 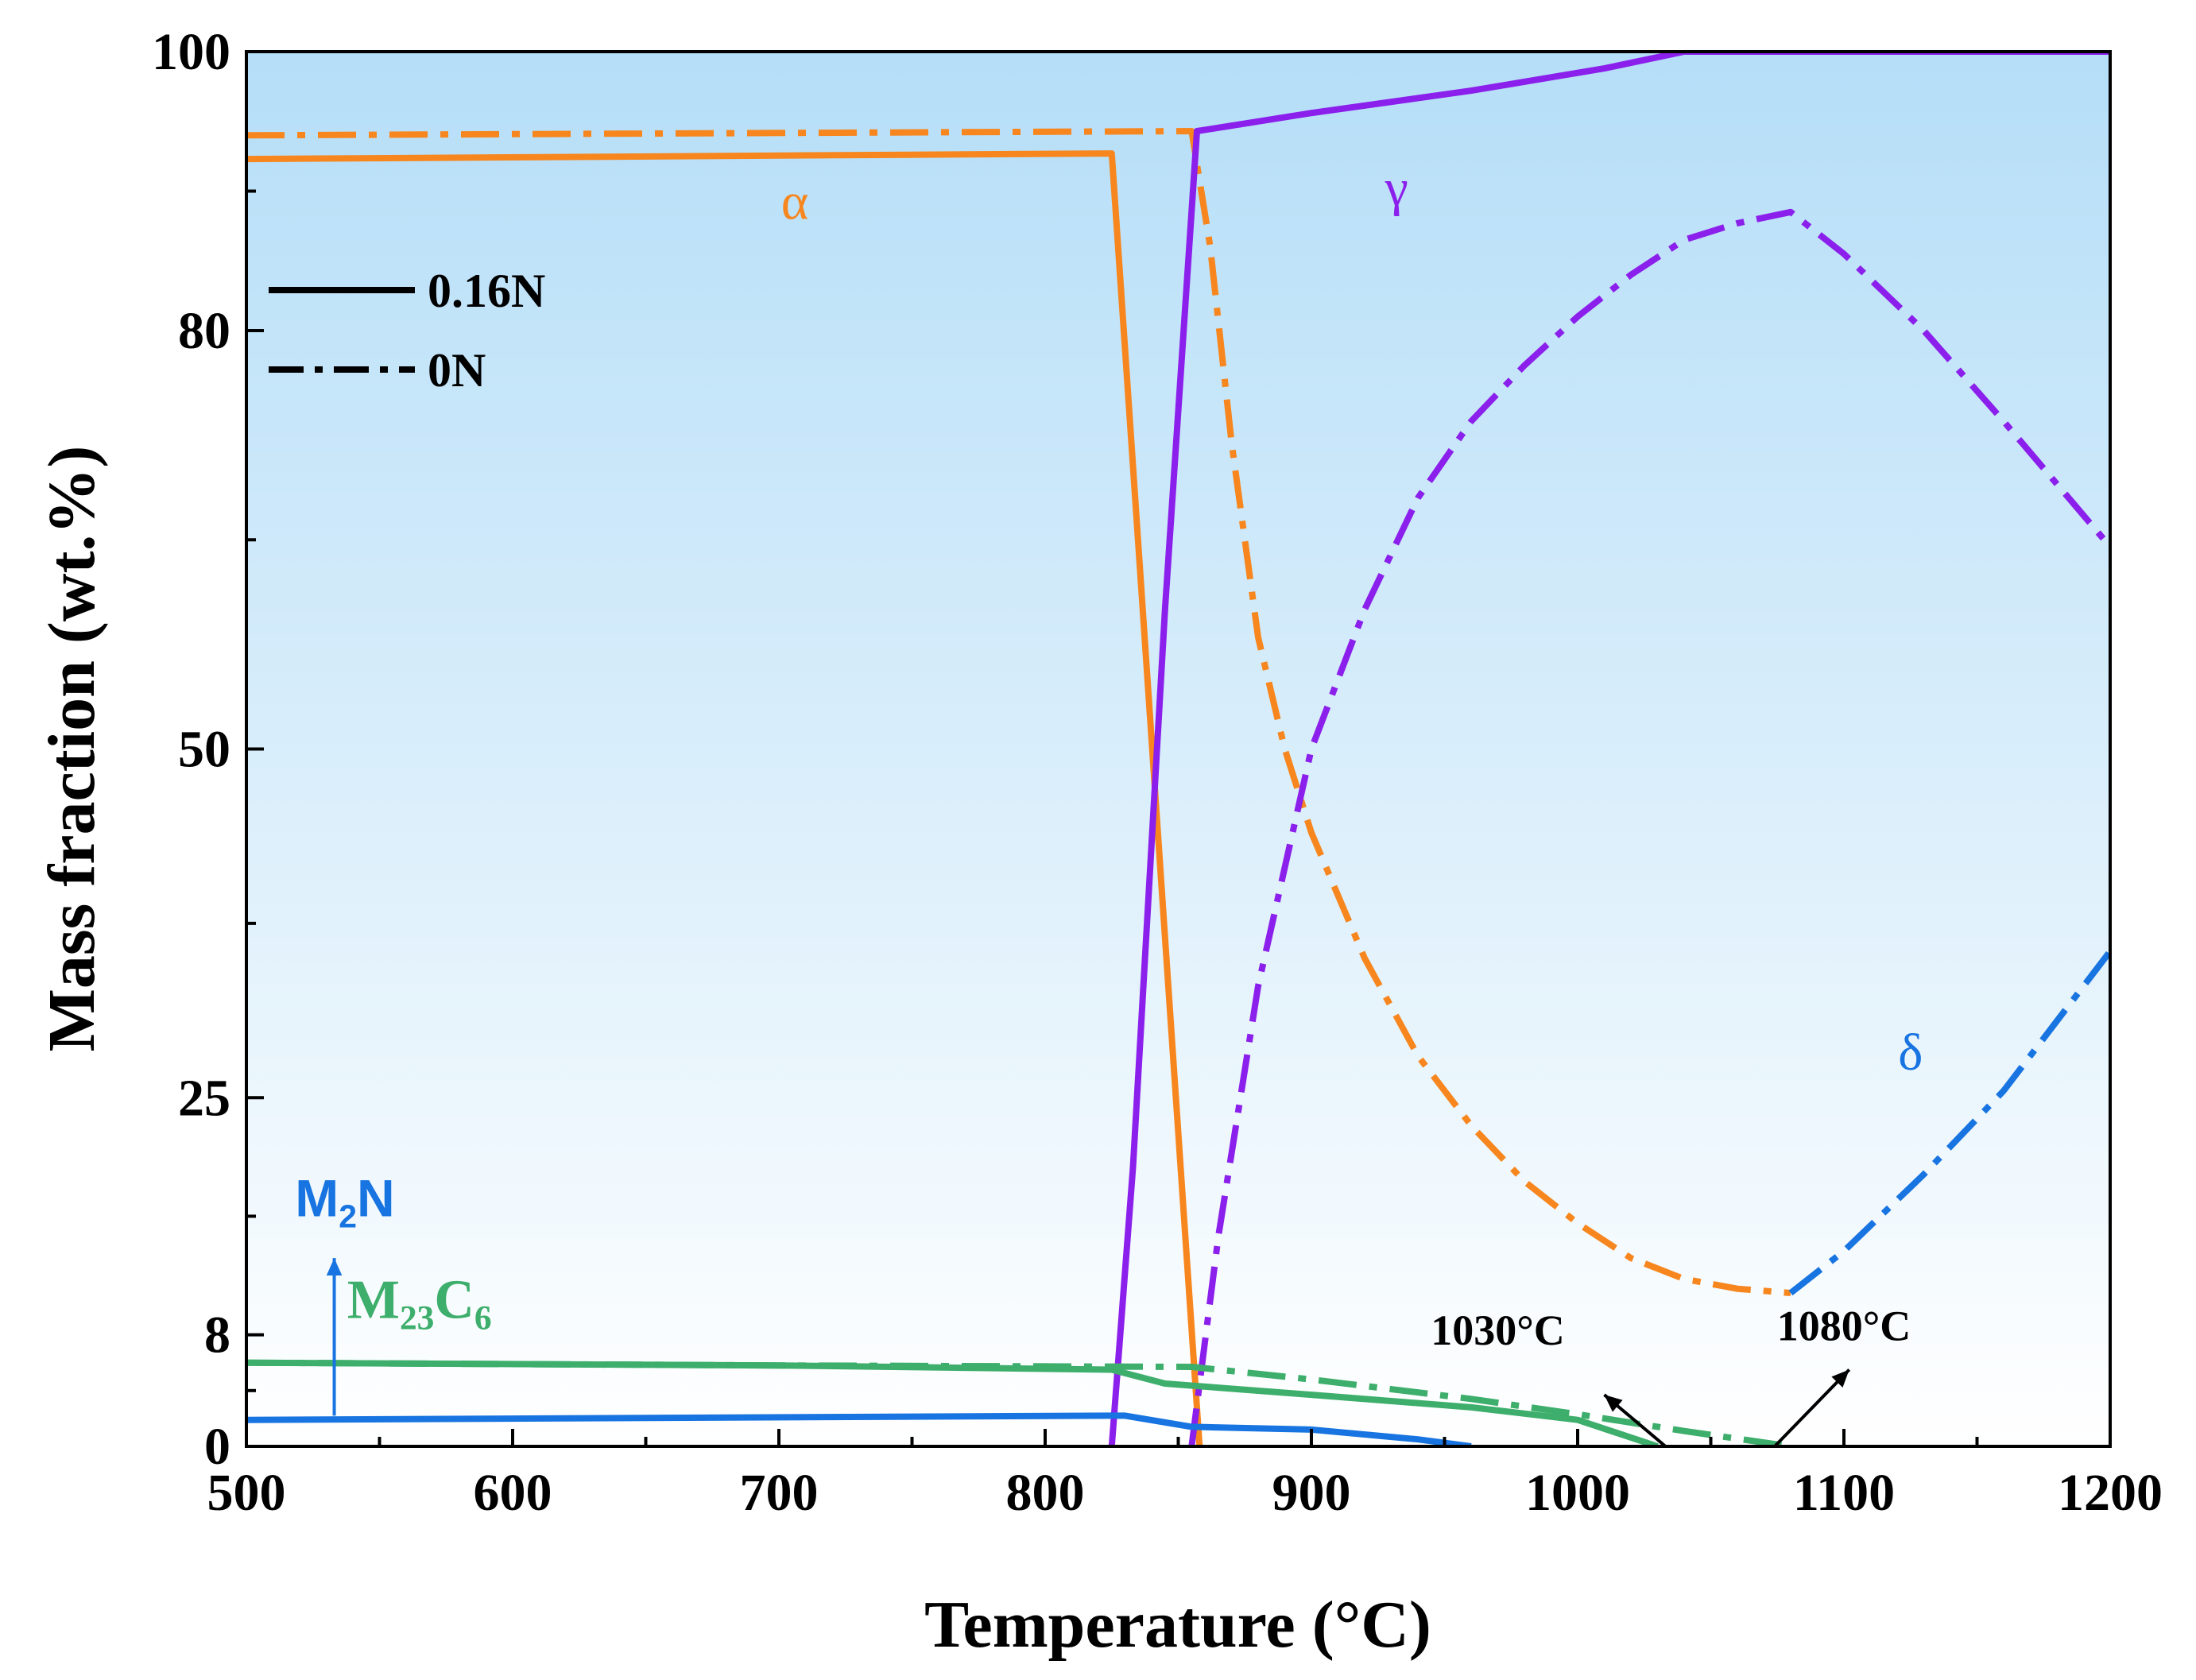 What do you see at coordinates (217, 1447) in the screenshot?
I see `y-tick-label: 0` at bounding box center [217, 1447].